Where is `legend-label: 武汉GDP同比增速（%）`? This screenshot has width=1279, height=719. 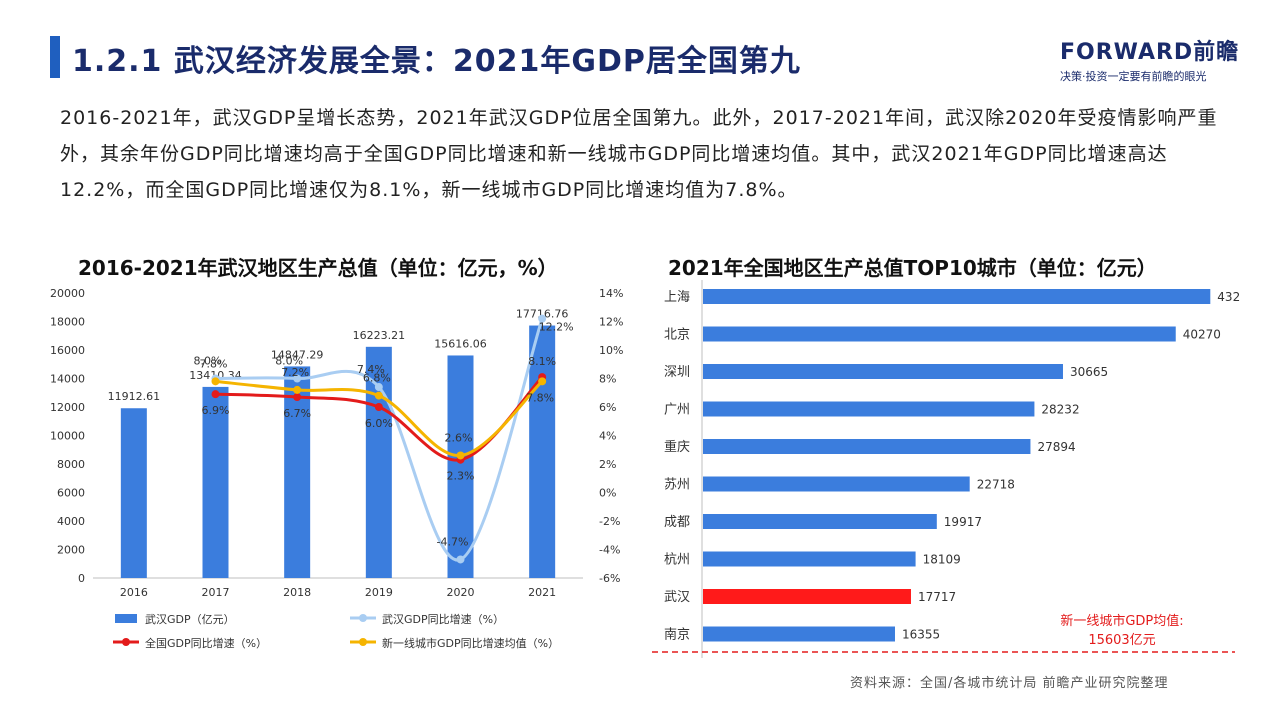 legend-label: 武汉GDP同比增速（%） is located at coordinates (443, 619).